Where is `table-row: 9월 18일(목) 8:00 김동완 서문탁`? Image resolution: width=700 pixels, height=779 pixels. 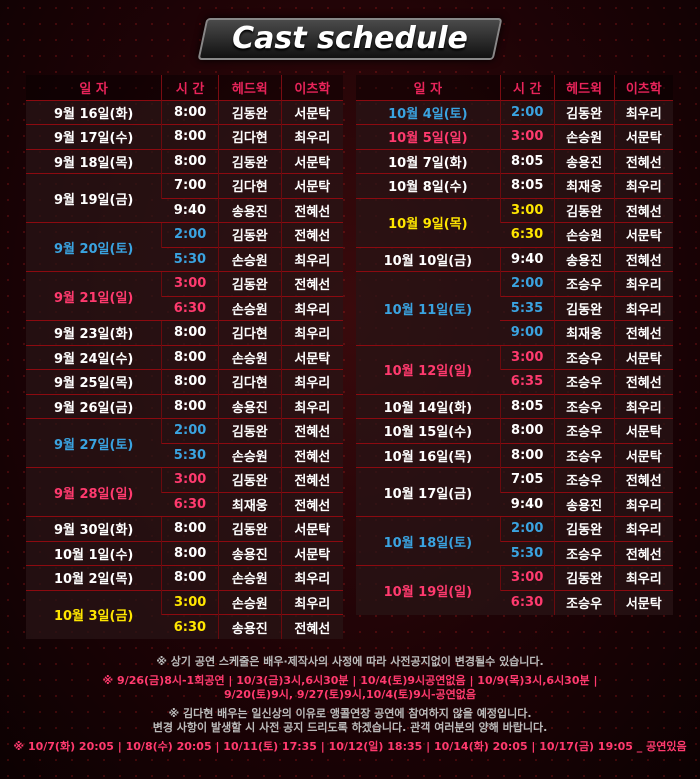 table-row: 9월 18일(목) 8:00 김동완 서문탁 is located at coordinates (184, 161).